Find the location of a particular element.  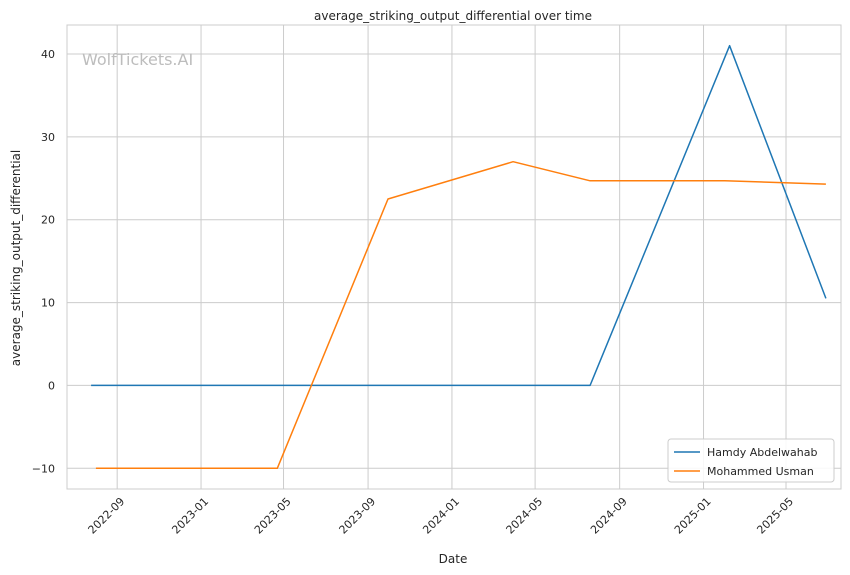

x-tick-label: 2025-01 is located at coordinates (693, 516).